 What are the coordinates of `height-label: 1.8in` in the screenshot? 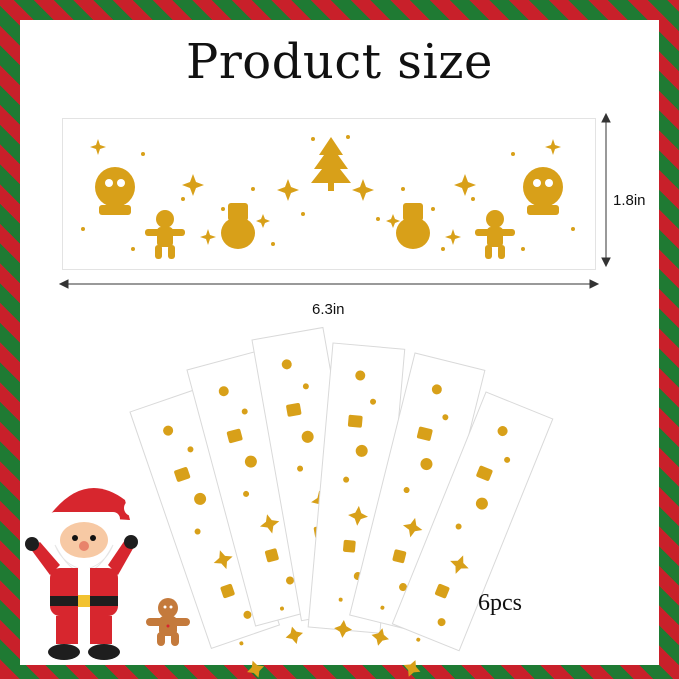 It's located at (629, 200).